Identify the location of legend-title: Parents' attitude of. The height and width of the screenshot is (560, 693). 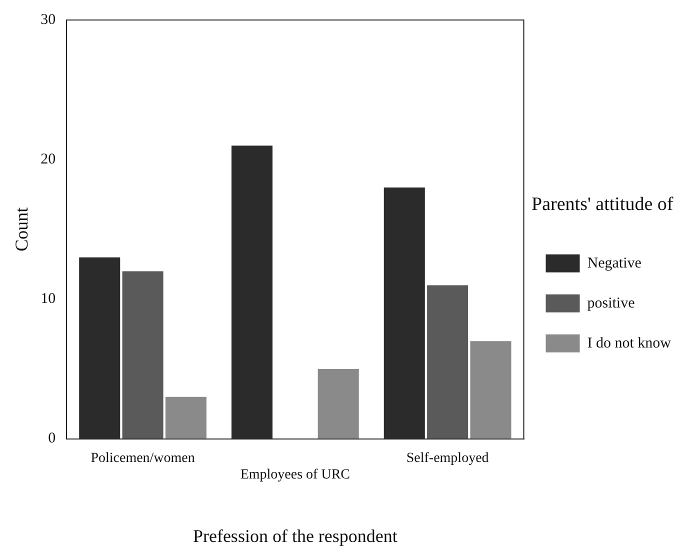
(603, 205).